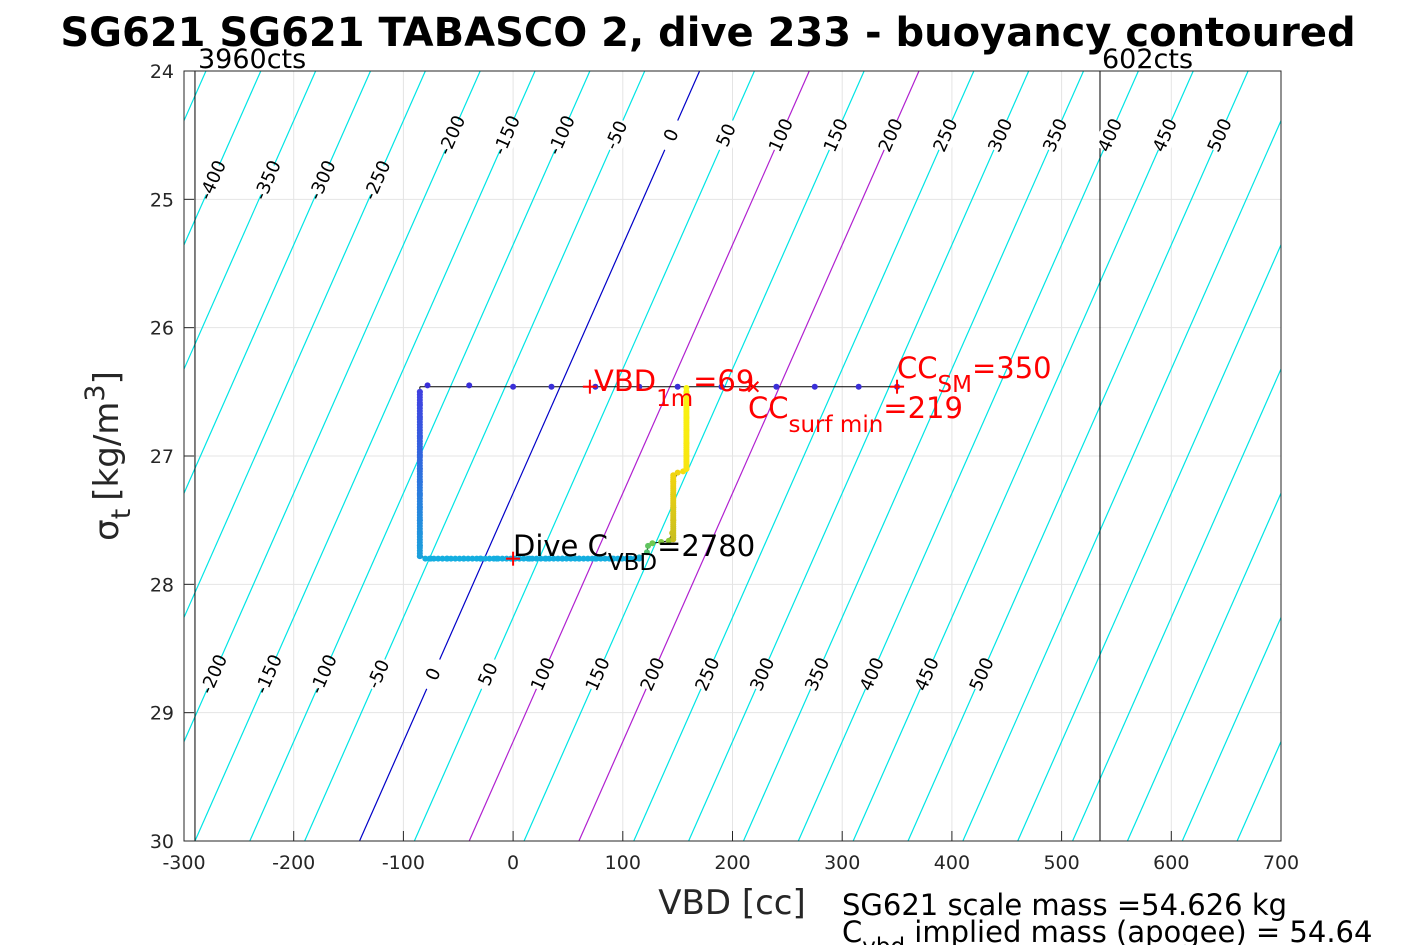 The height and width of the screenshot is (945, 1417). I want to click on x-tick-label: 200, so click(732, 863).